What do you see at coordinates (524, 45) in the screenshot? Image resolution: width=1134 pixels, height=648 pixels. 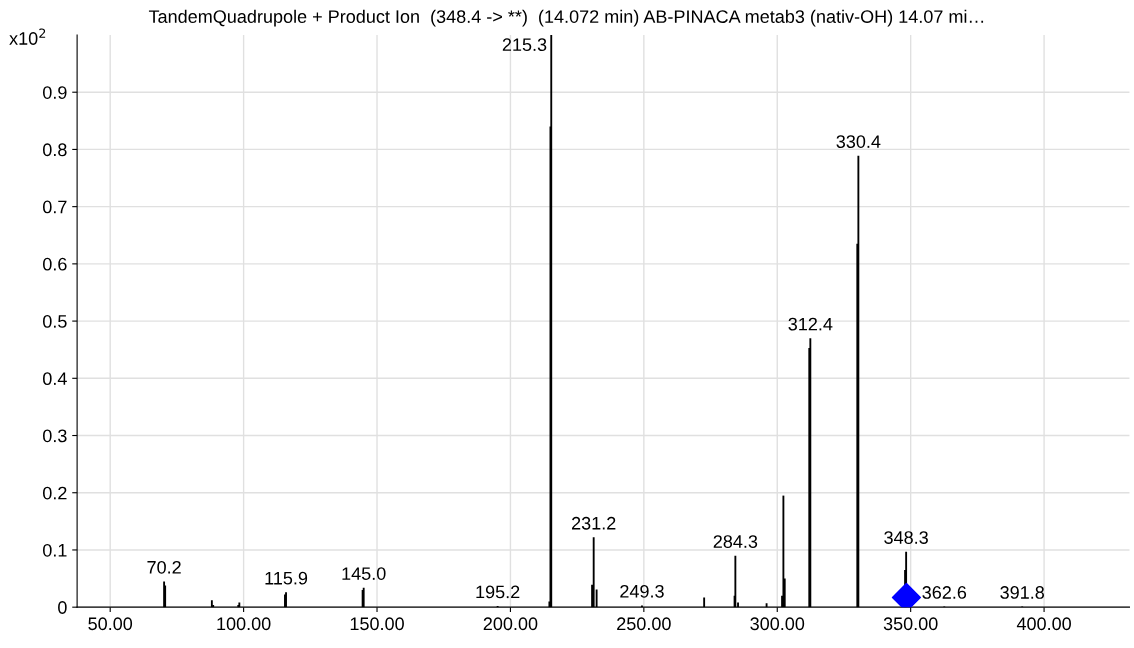 I see `annotation: 215.3` at bounding box center [524, 45].